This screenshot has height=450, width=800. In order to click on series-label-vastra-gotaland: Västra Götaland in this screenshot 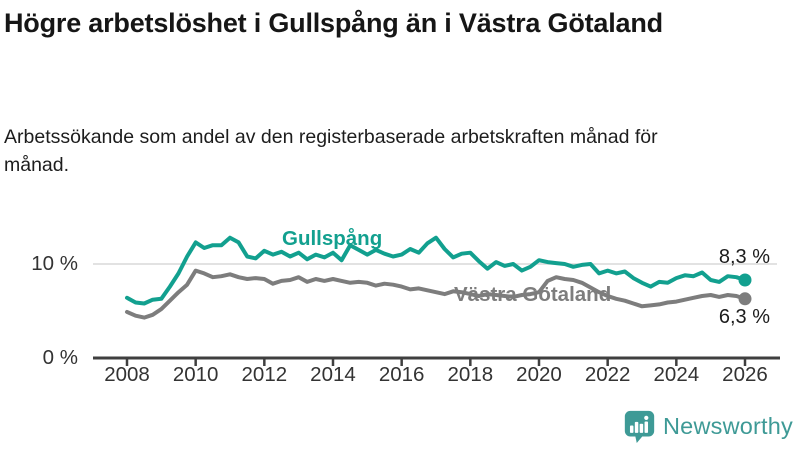, I will do `click(533, 294)`.